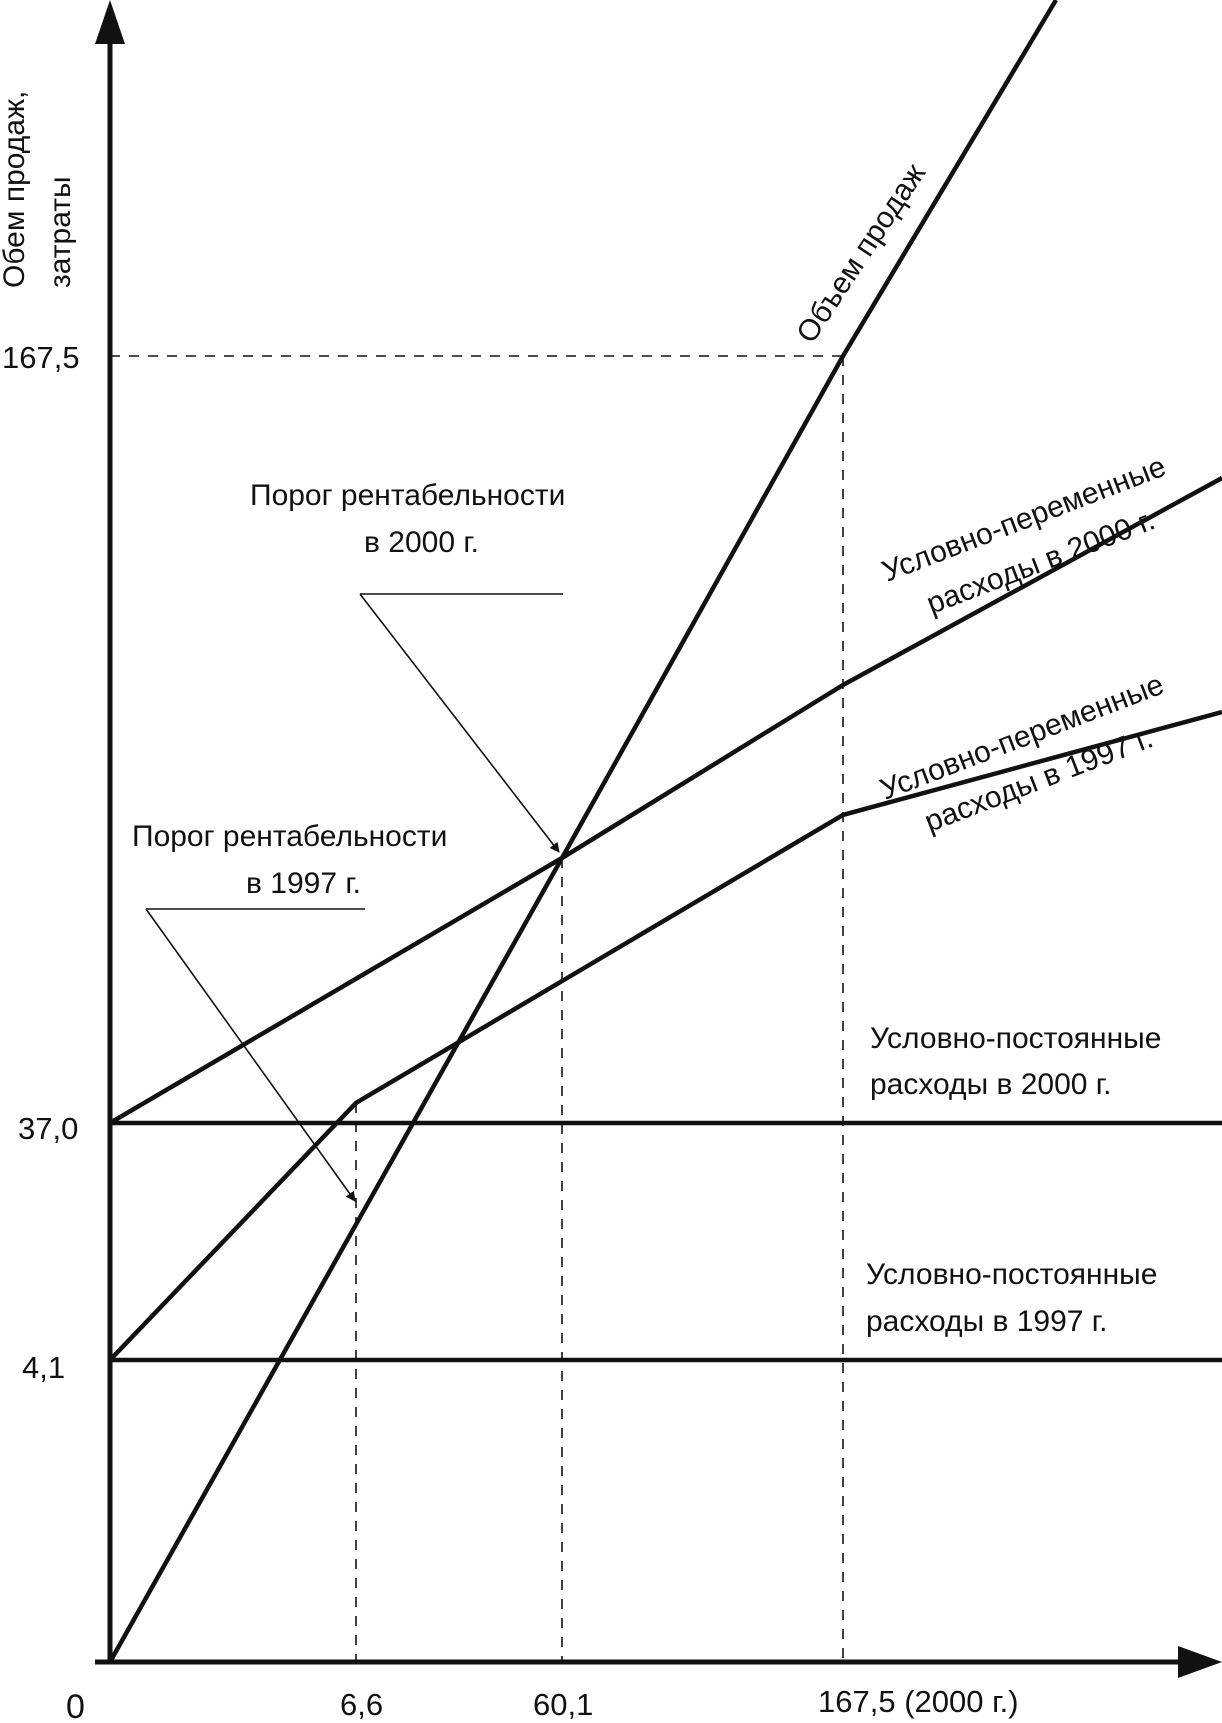 The width and height of the screenshot is (1222, 1723). What do you see at coordinates (1200, 1662) in the screenshot?
I see `x-axis-arrow-icon` at bounding box center [1200, 1662].